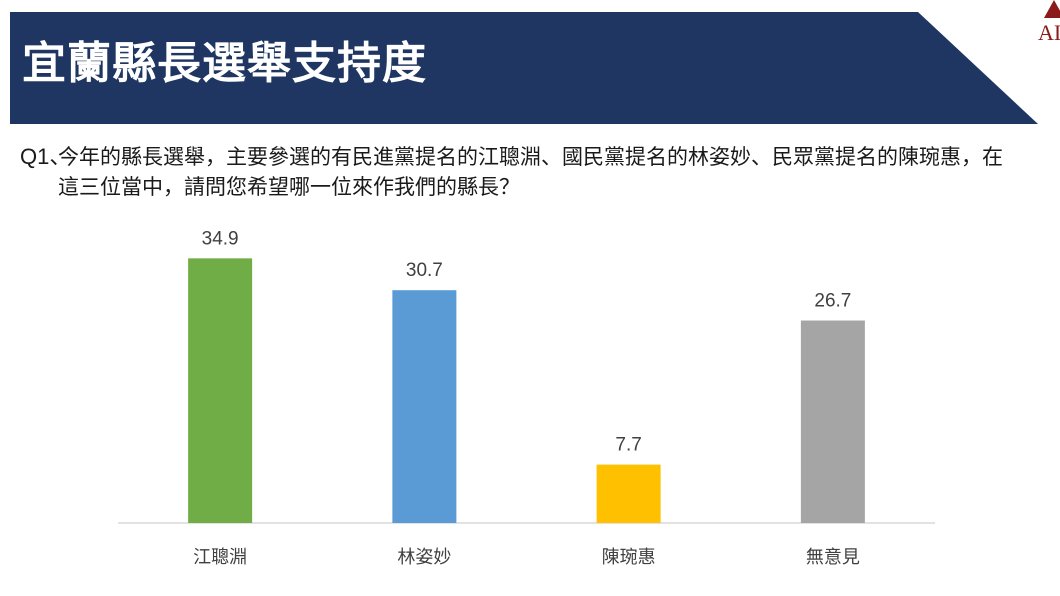 This screenshot has height=596, width=1060. Describe the element at coordinates (628, 445) in the screenshot. I see `data-label-3: 7.7` at that location.